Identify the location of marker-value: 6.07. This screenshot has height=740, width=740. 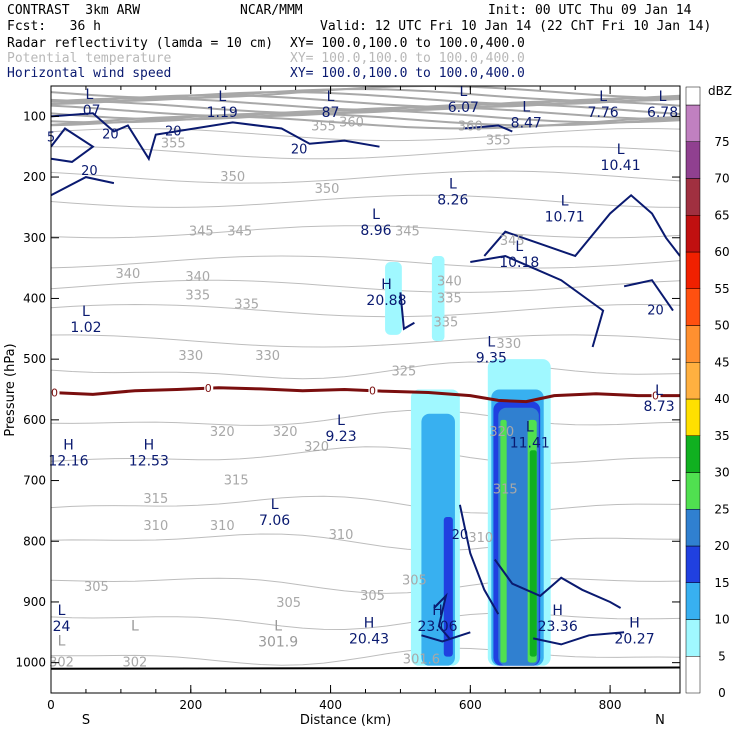
(463, 108).